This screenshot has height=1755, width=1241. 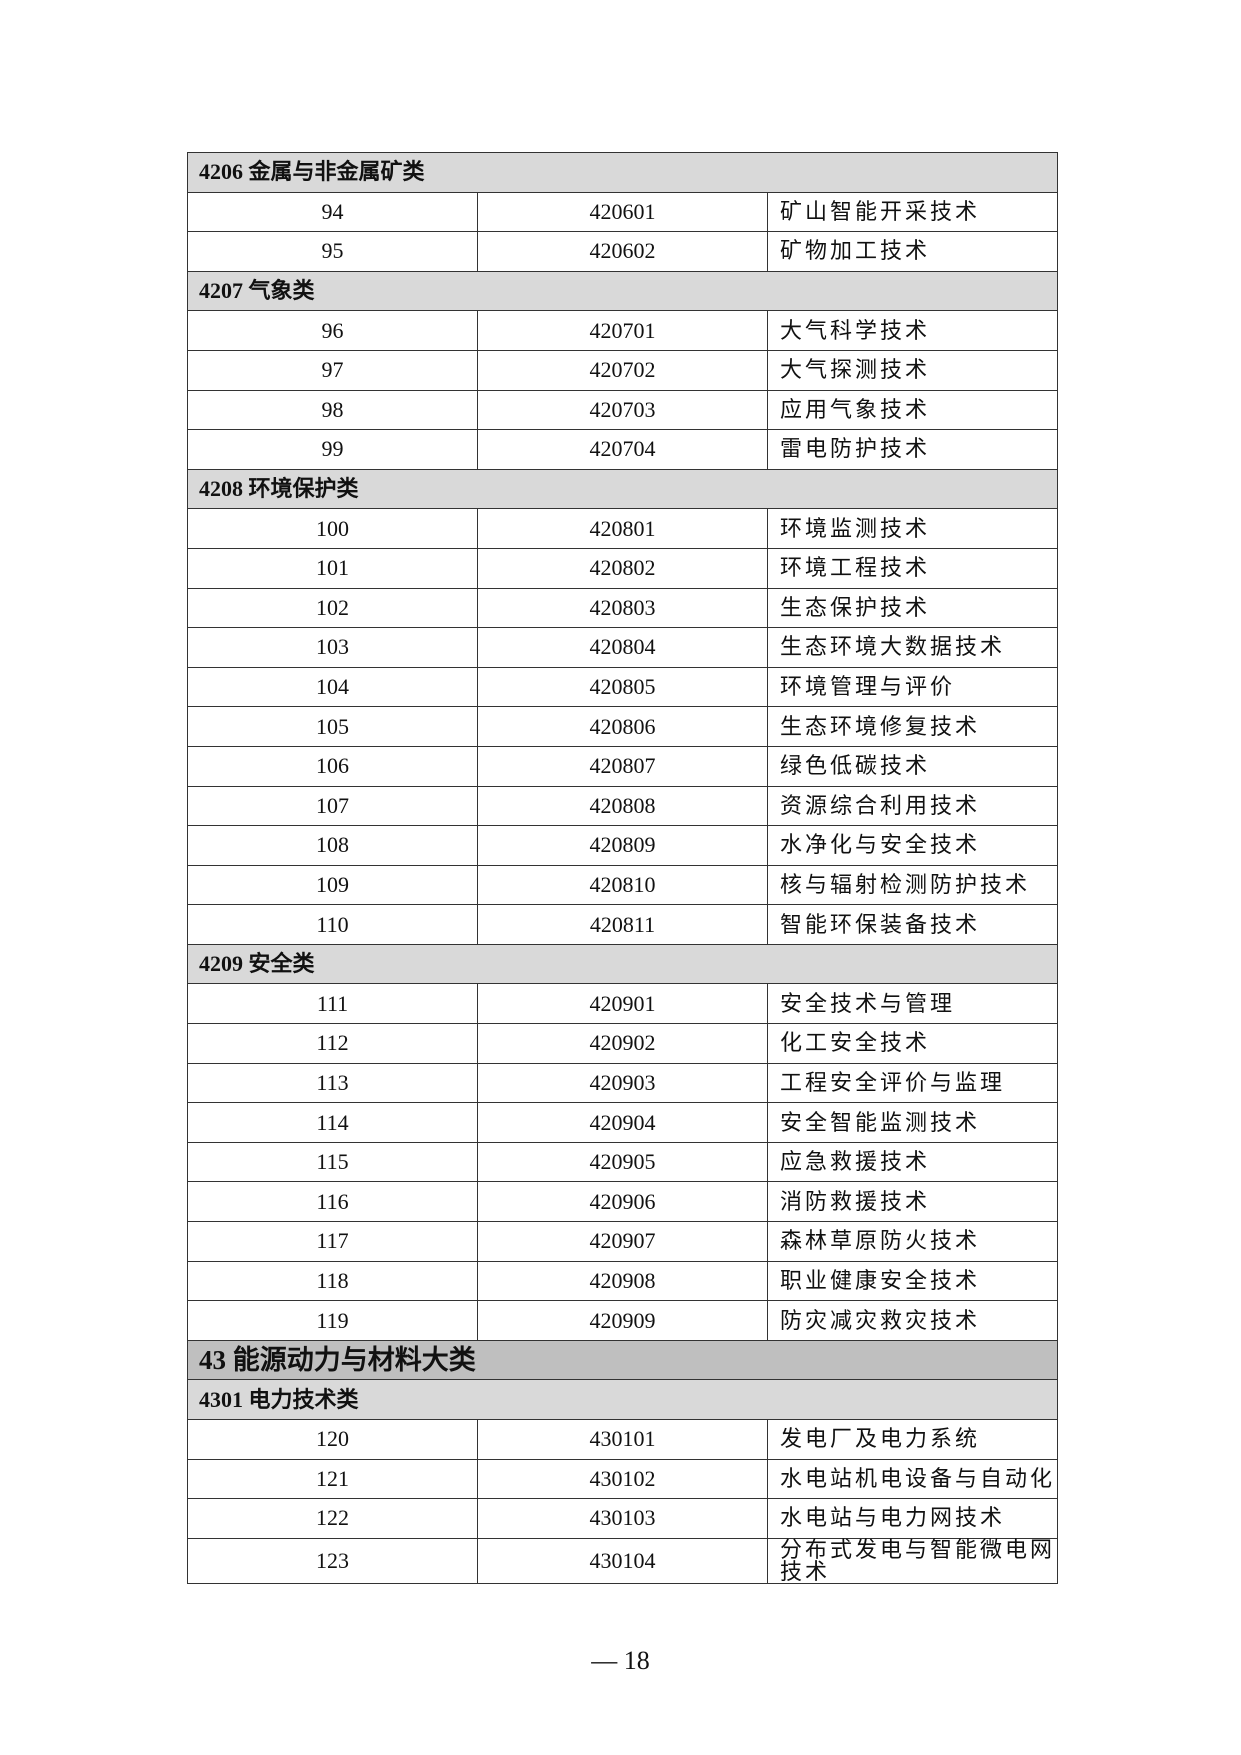 I want to click on table-row: 118 420908 职业健康安全技术, so click(x=622, y=1281).